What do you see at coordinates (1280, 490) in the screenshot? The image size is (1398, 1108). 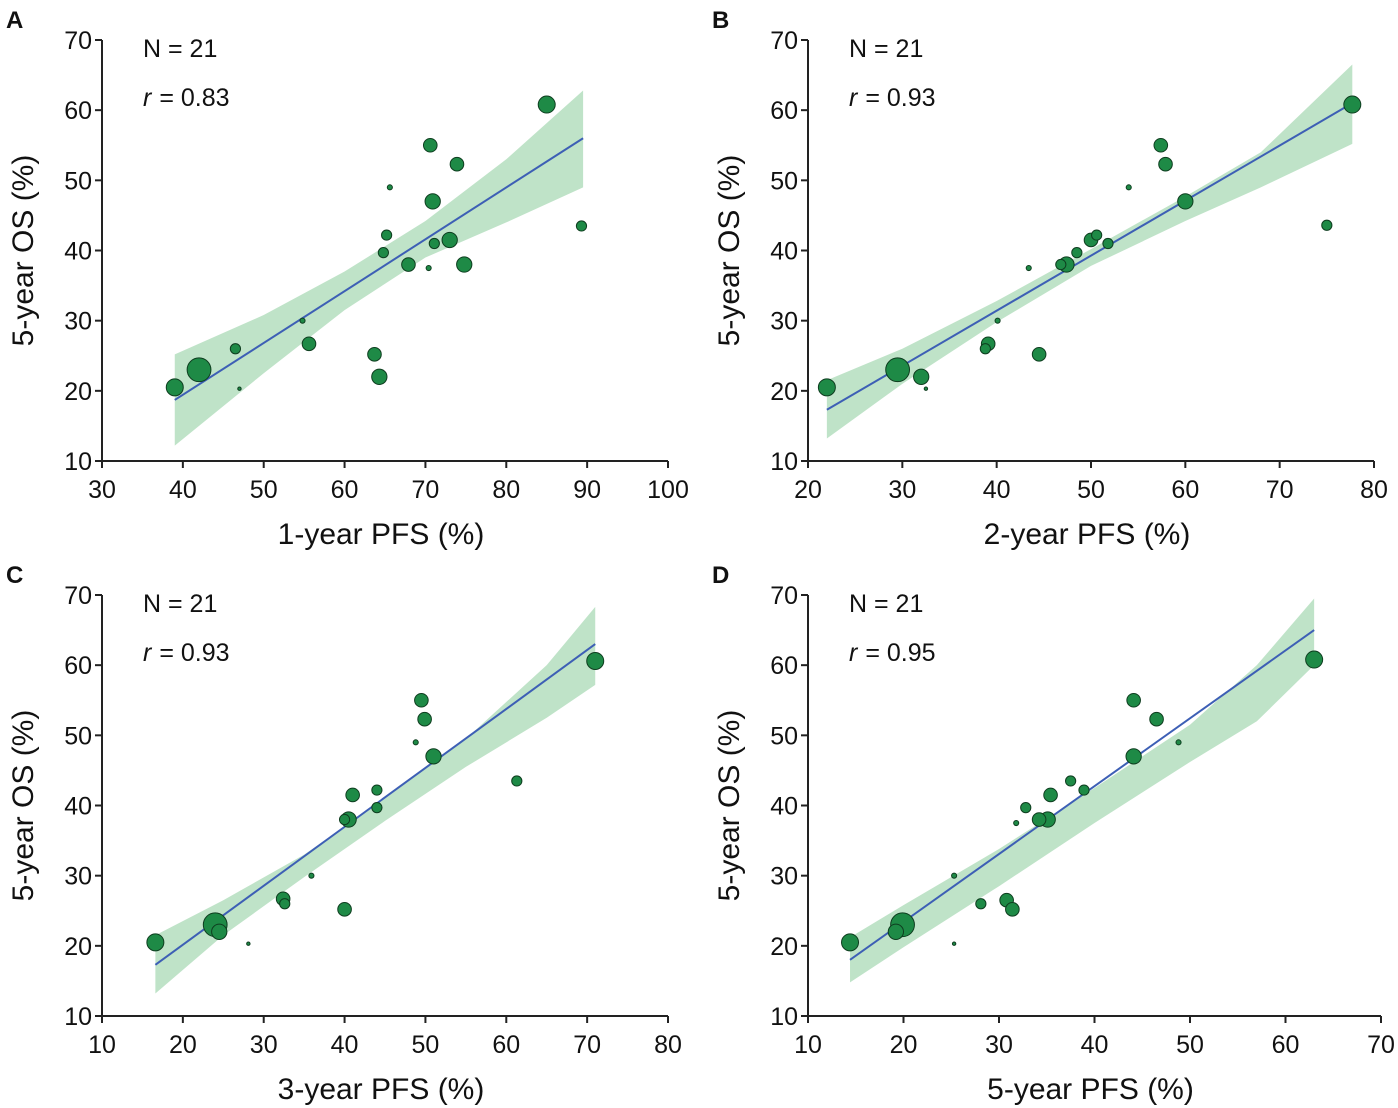 I see `x-tick-label: 70` at bounding box center [1280, 490].